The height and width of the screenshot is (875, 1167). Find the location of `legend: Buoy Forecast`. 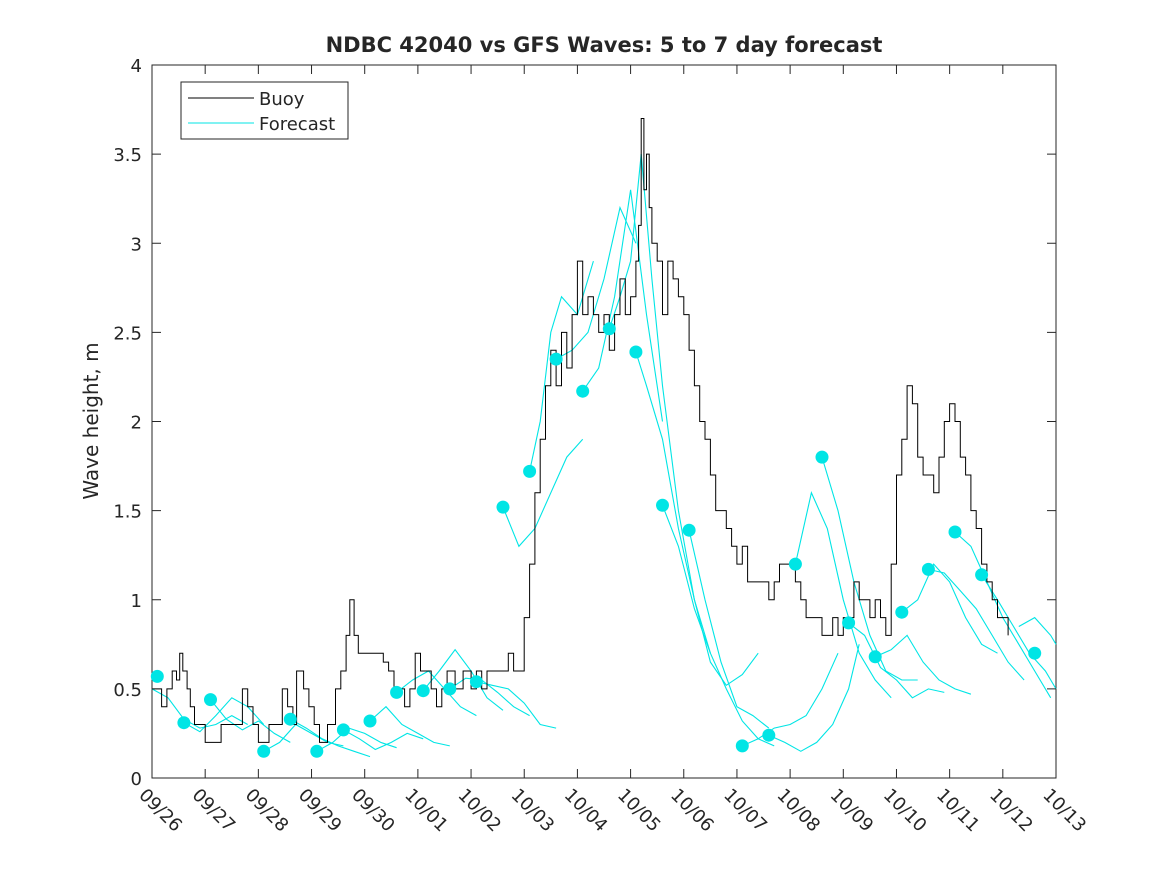

legend: Buoy Forecast is located at coordinates (264, 110).